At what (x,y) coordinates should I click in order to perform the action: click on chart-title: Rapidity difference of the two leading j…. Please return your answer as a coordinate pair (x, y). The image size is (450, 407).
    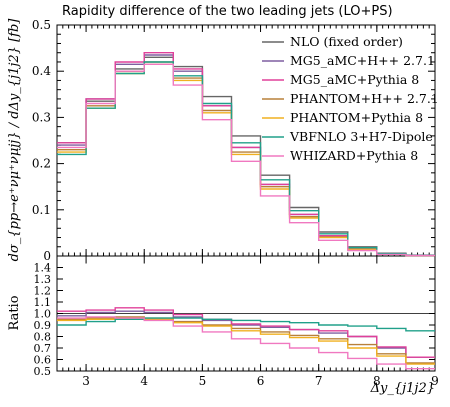
    Looking at the image, I should click on (227, 11).